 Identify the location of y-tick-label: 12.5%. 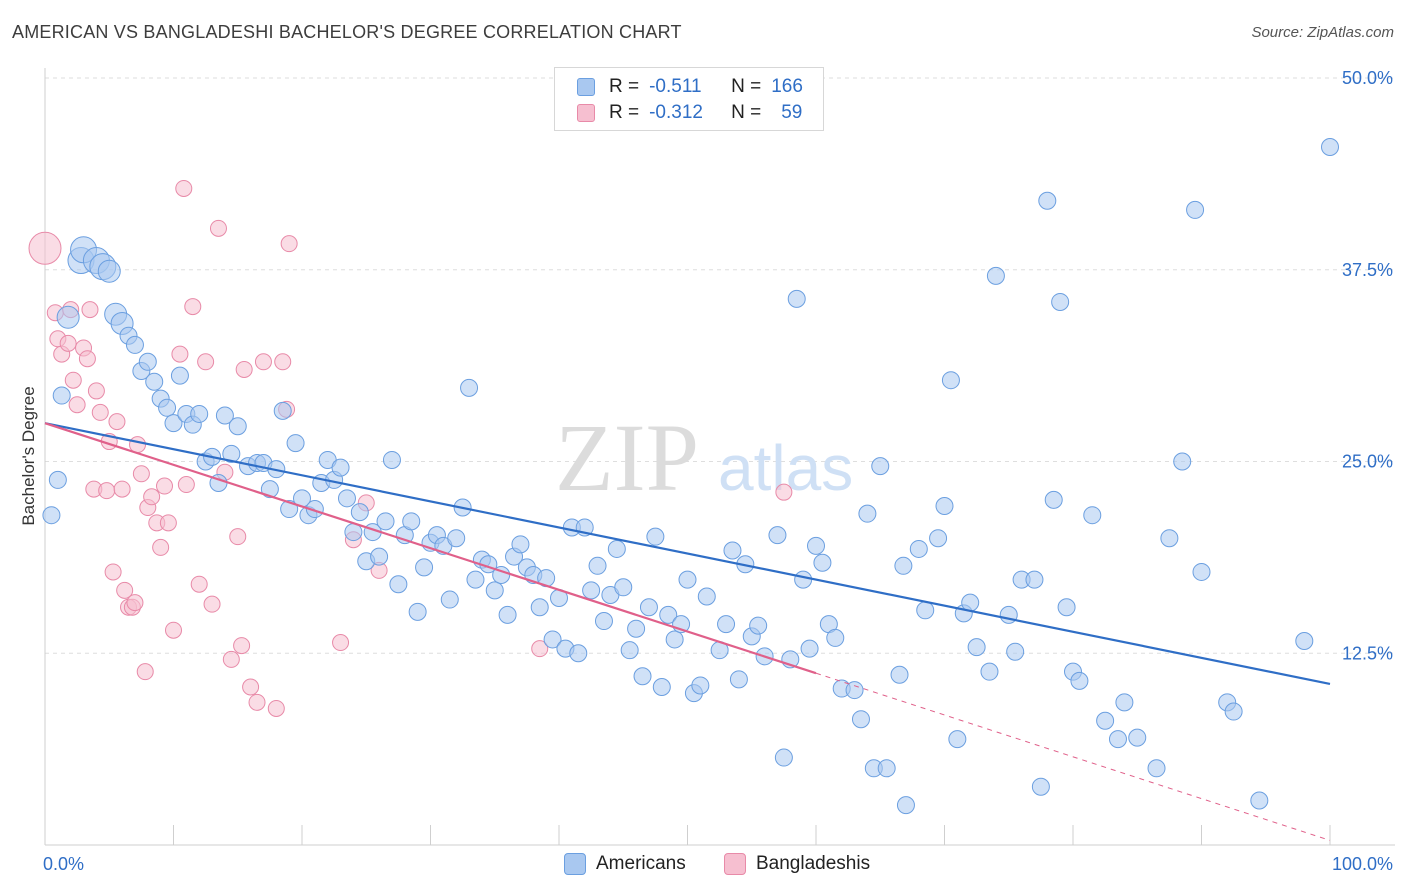
(1367, 653).